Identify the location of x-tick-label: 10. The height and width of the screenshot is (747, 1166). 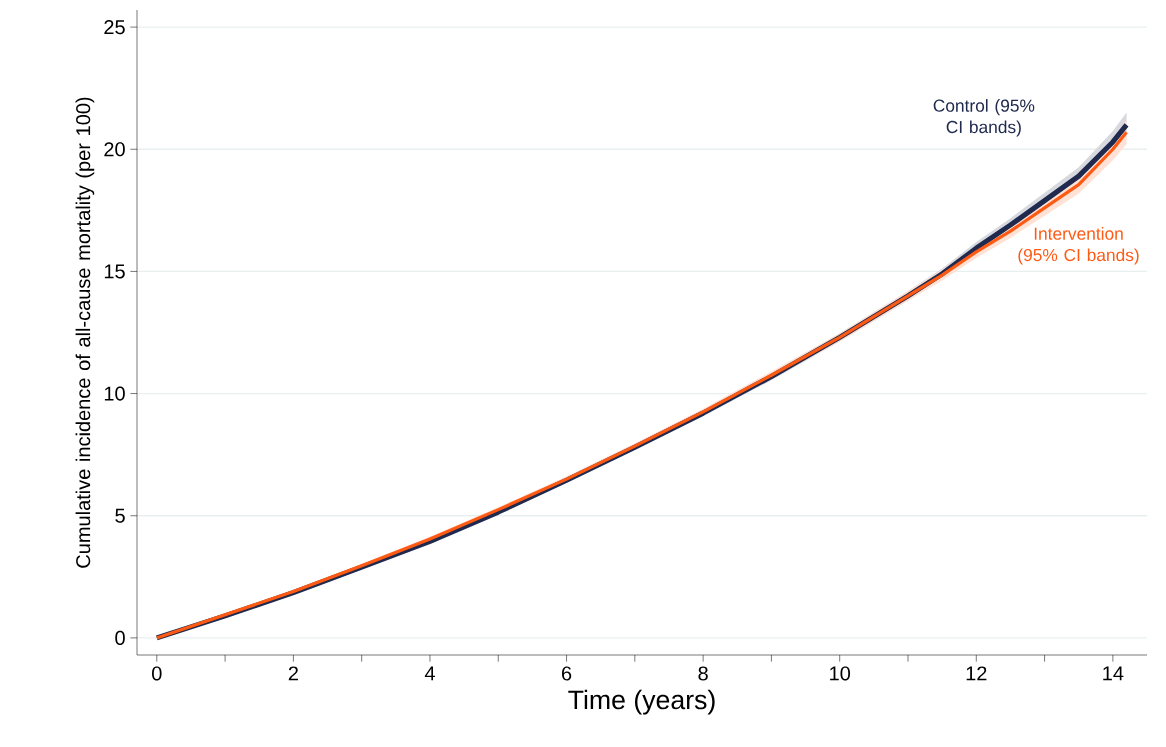
(840, 673).